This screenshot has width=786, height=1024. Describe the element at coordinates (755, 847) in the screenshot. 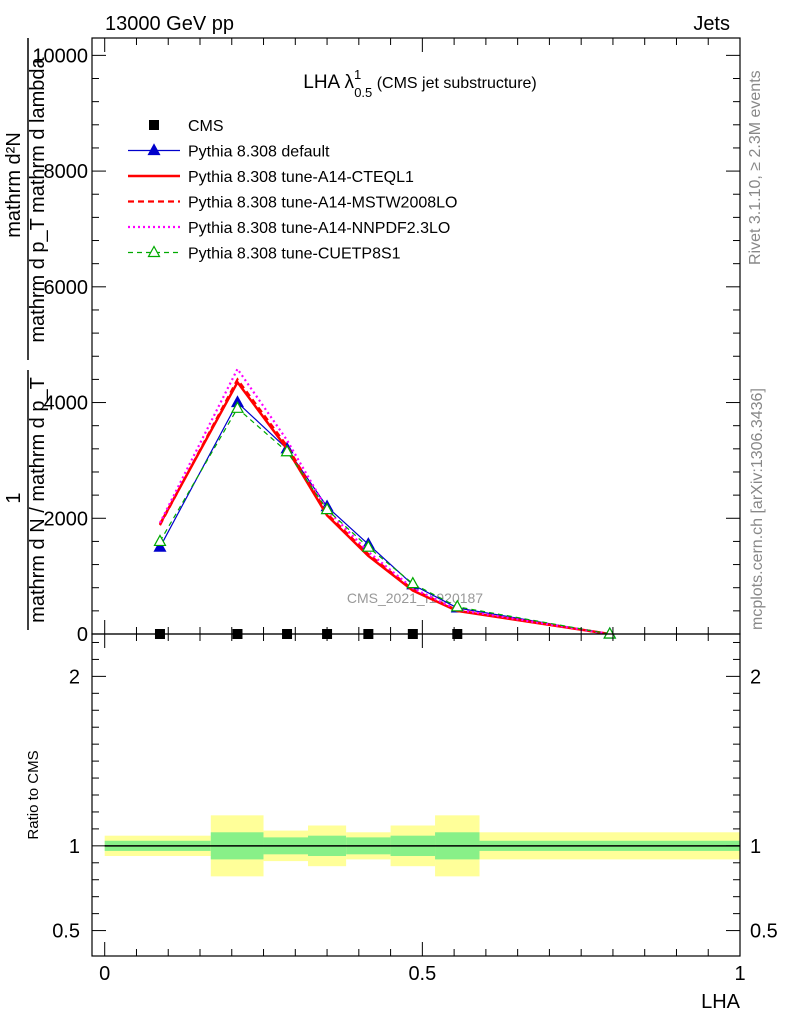

I see `ratio-ytick-label-right: 1` at that location.